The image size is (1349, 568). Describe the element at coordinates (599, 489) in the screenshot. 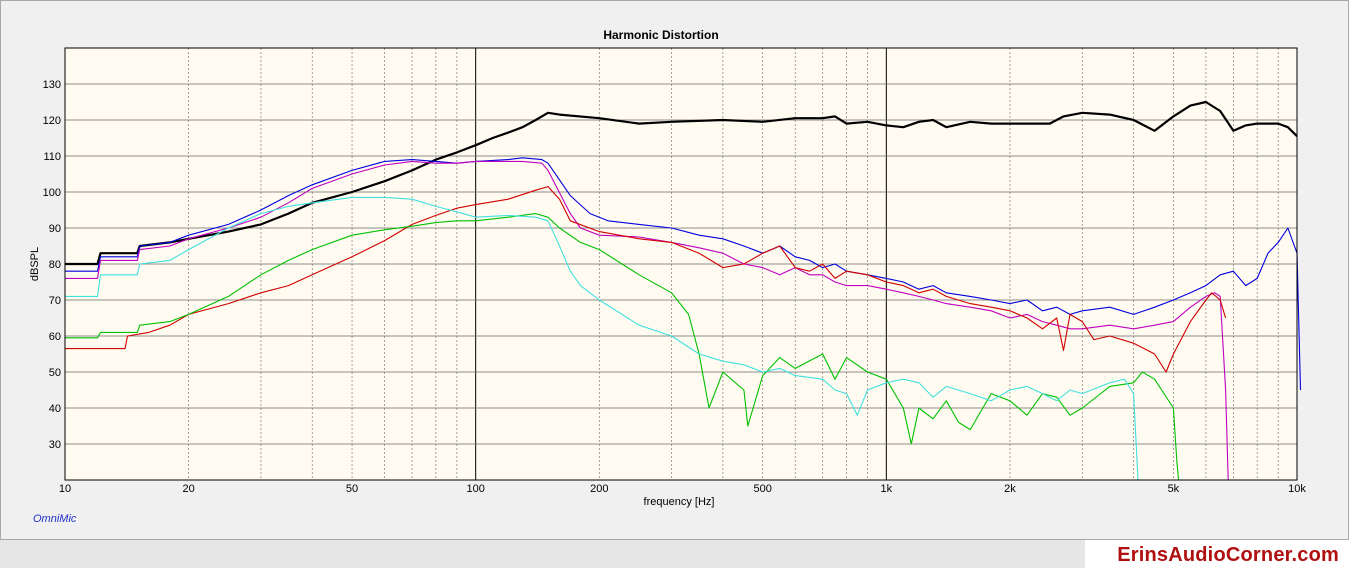

I see `x-tick-label: 200` at that location.